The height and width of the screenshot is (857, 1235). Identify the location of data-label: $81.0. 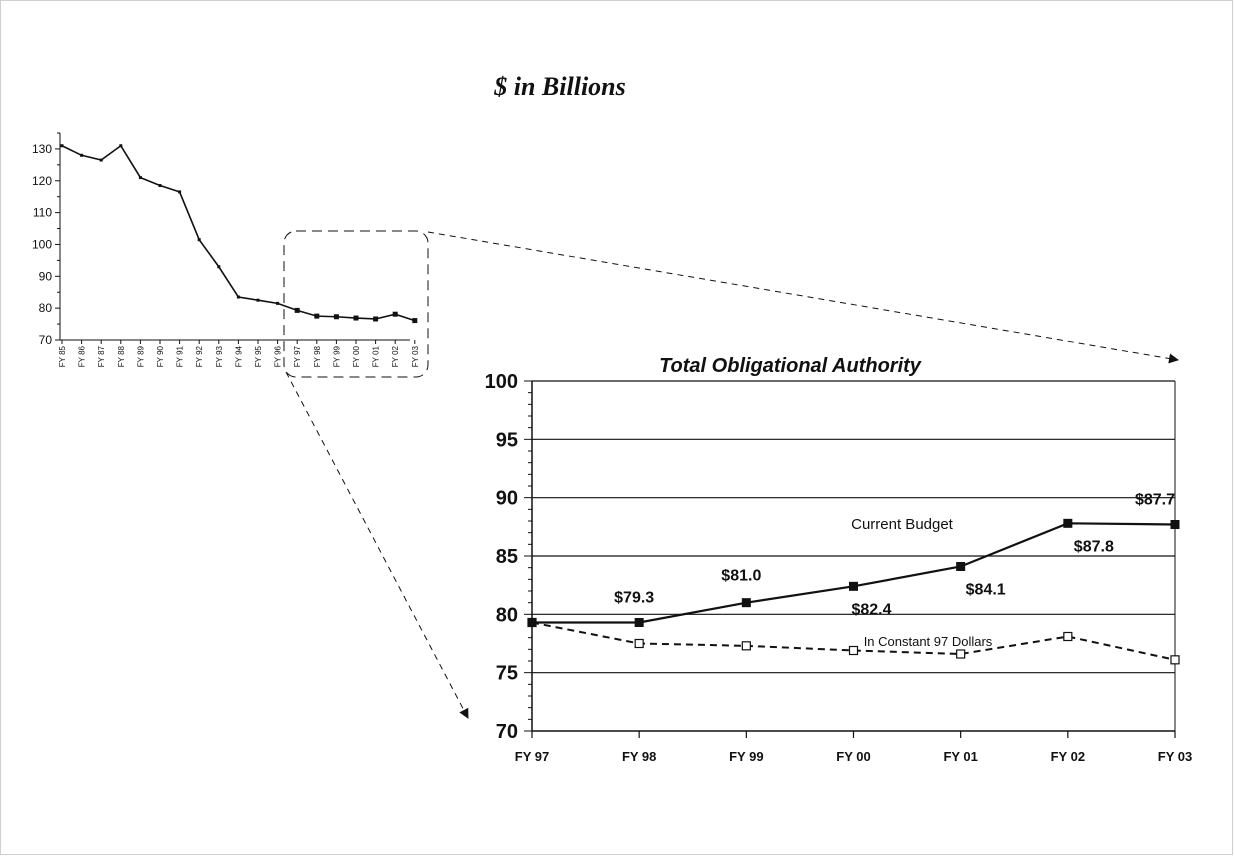
(741, 576).